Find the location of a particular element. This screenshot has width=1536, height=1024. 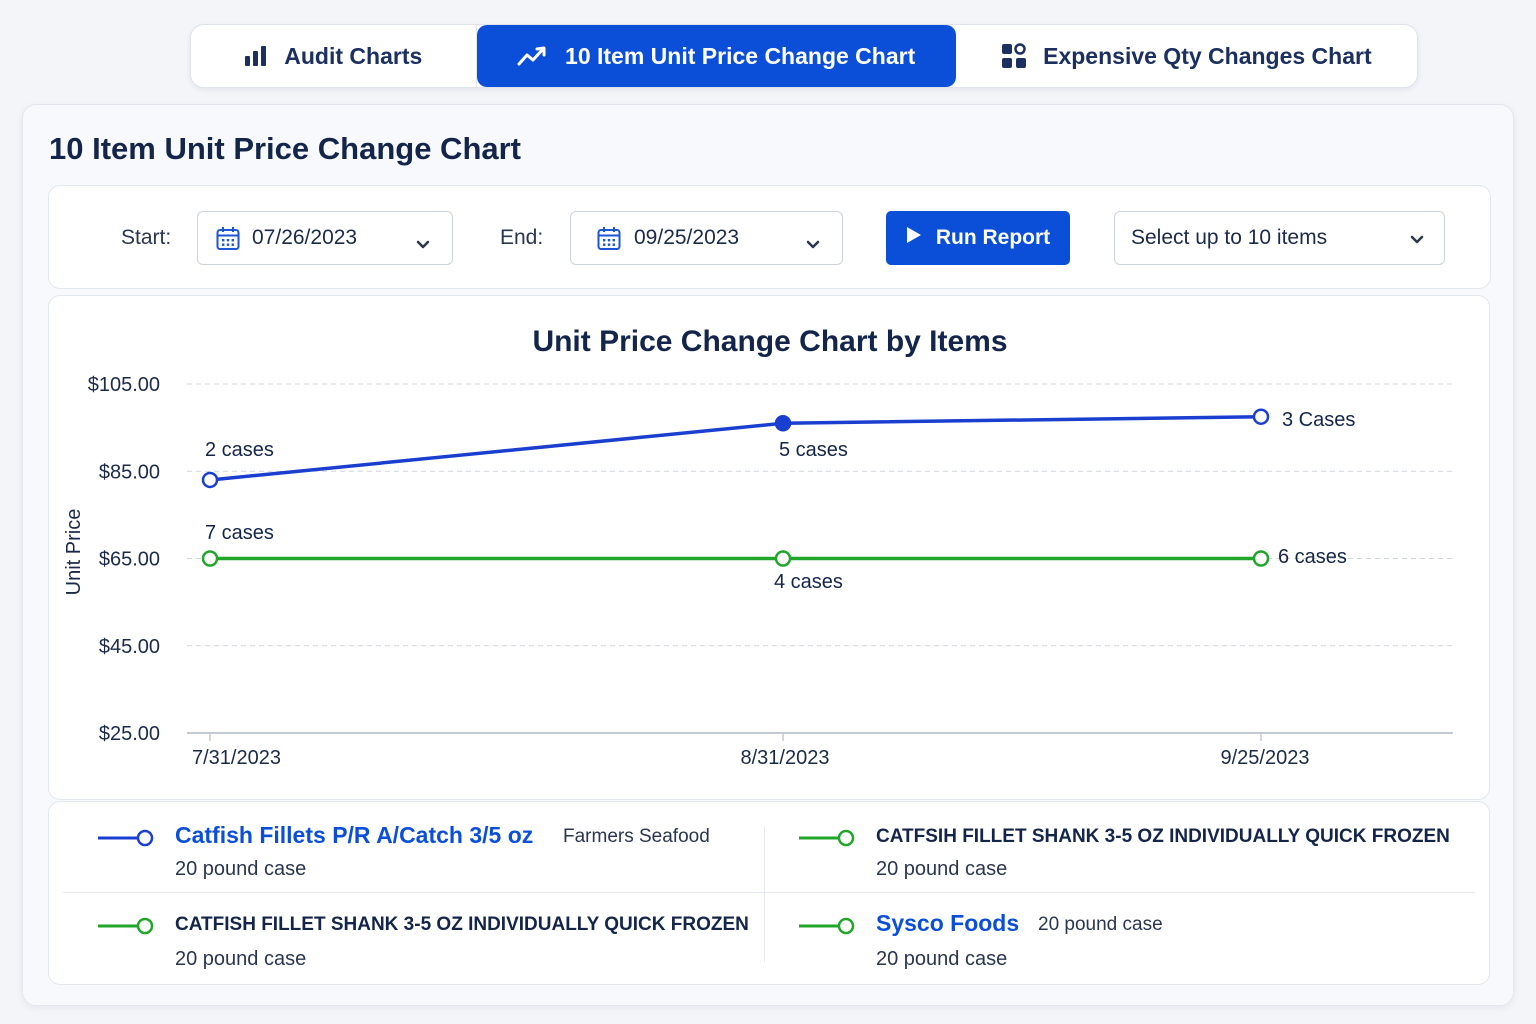

tab-label: Expensive Qty Changes Chart is located at coordinates (1207, 55).